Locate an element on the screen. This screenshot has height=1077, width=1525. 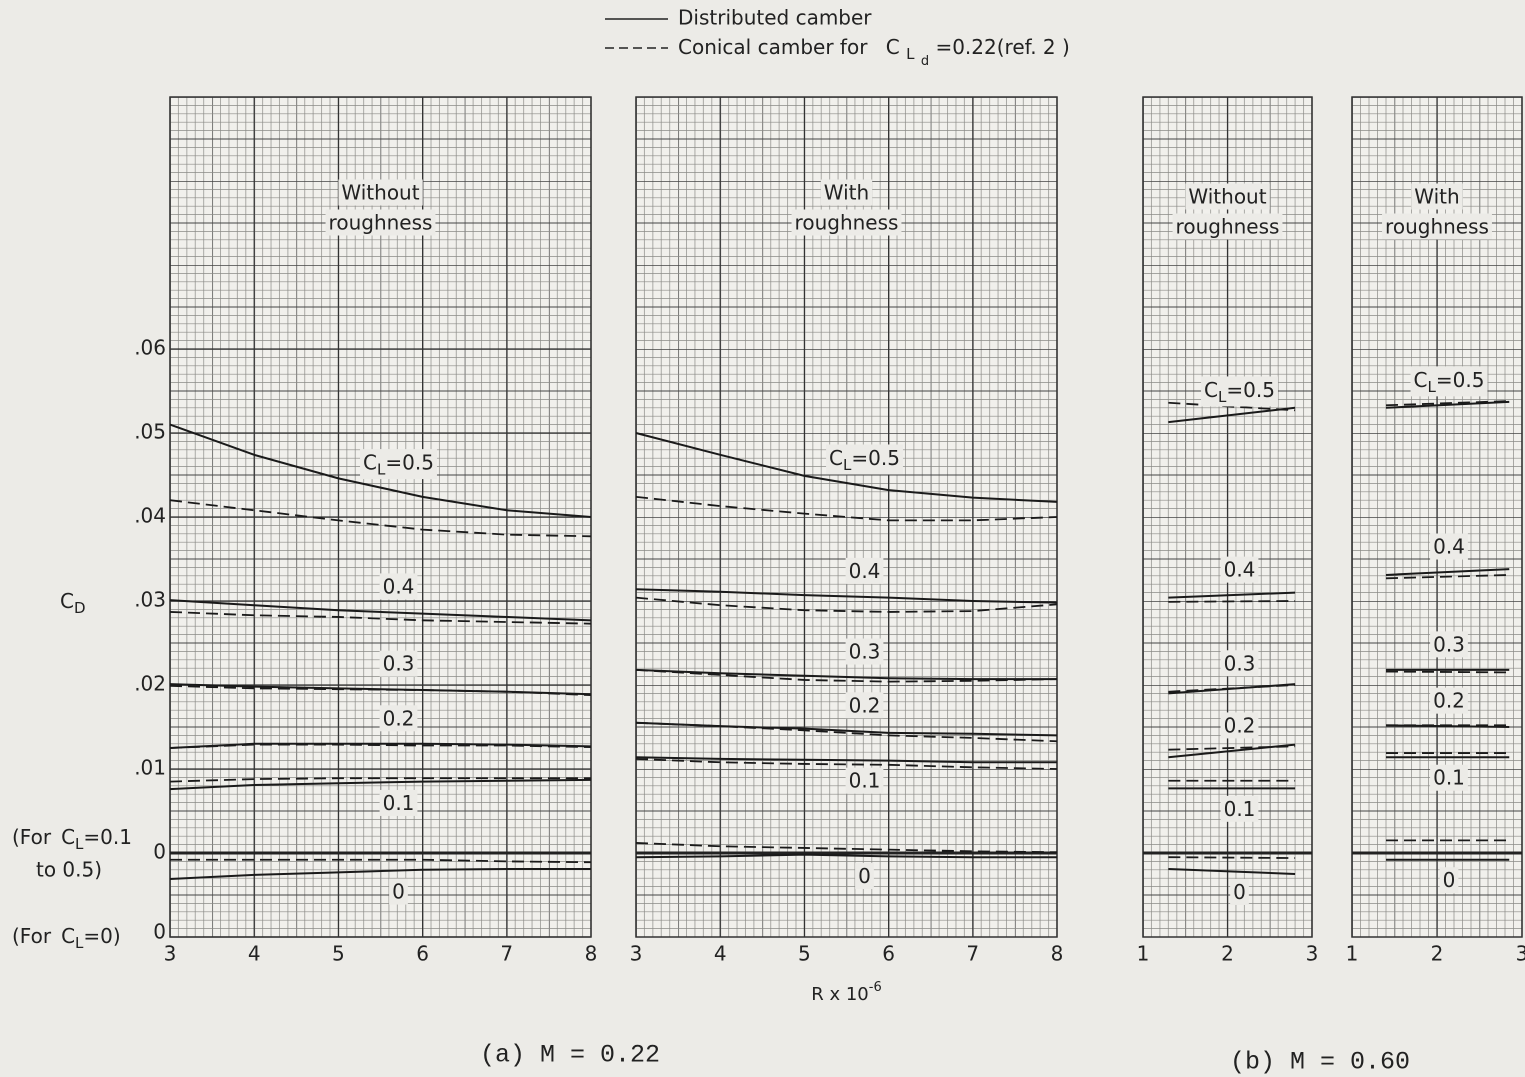
y-tick-label: .04 is located at coordinates (150, 516).